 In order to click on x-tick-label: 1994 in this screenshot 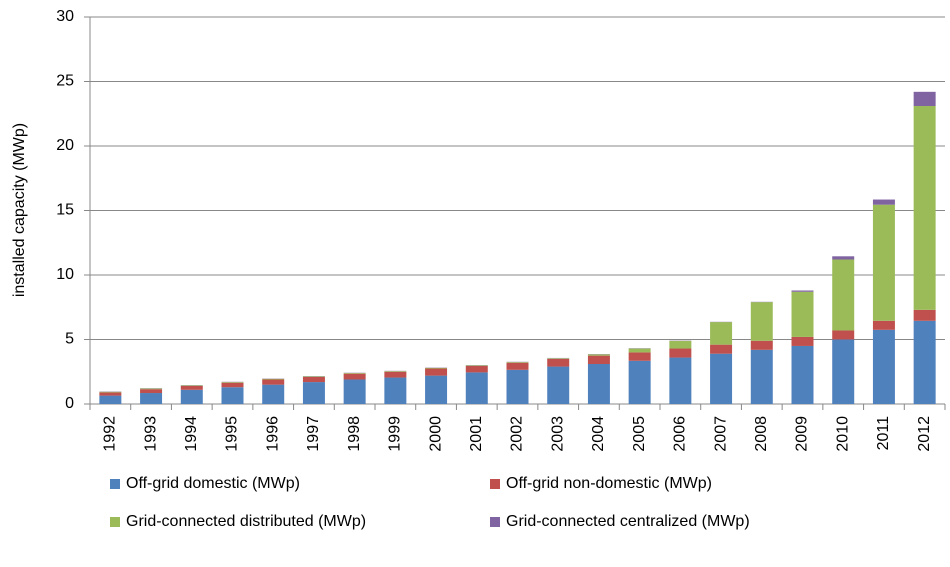, I will do `click(191, 434)`.